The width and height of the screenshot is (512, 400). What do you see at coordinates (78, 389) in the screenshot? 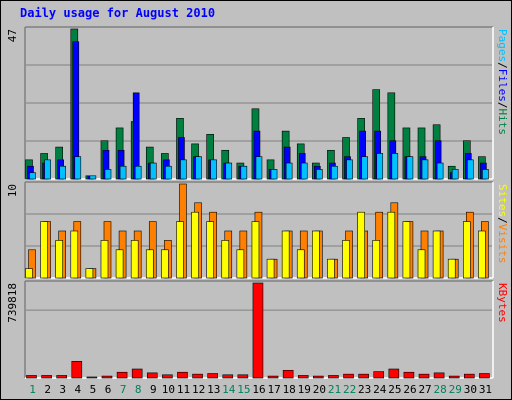
I see `x-tick-day-4: 4` at bounding box center [78, 389].